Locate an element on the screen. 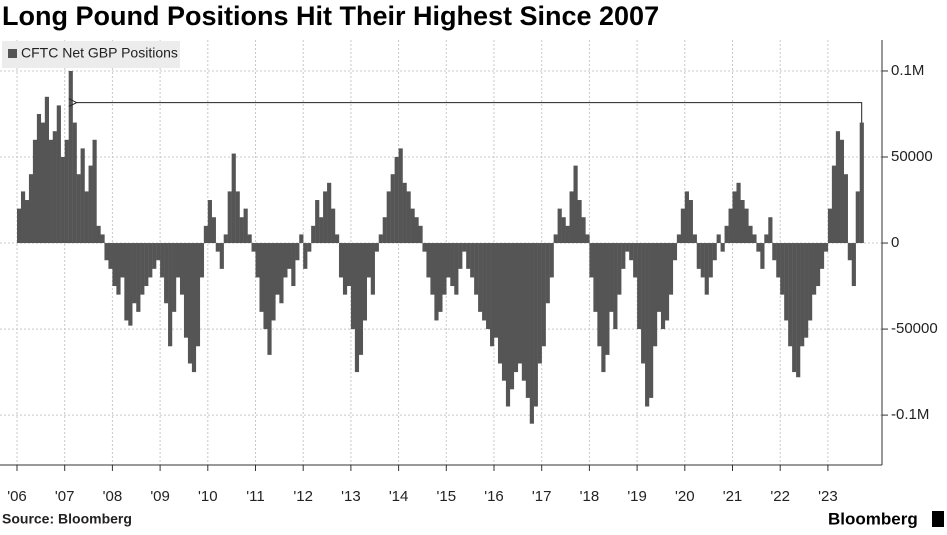 The image size is (947, 535). legend-box is located at coordinates (91, 54).